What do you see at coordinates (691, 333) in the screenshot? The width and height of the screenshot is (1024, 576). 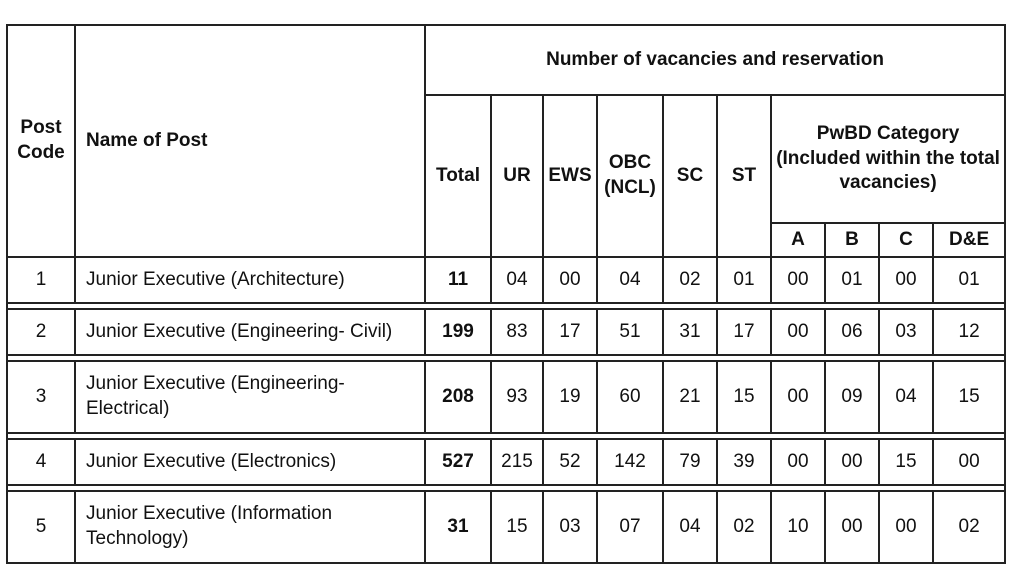 I see `sc-cell: 31` at bounding box center [691, 333].